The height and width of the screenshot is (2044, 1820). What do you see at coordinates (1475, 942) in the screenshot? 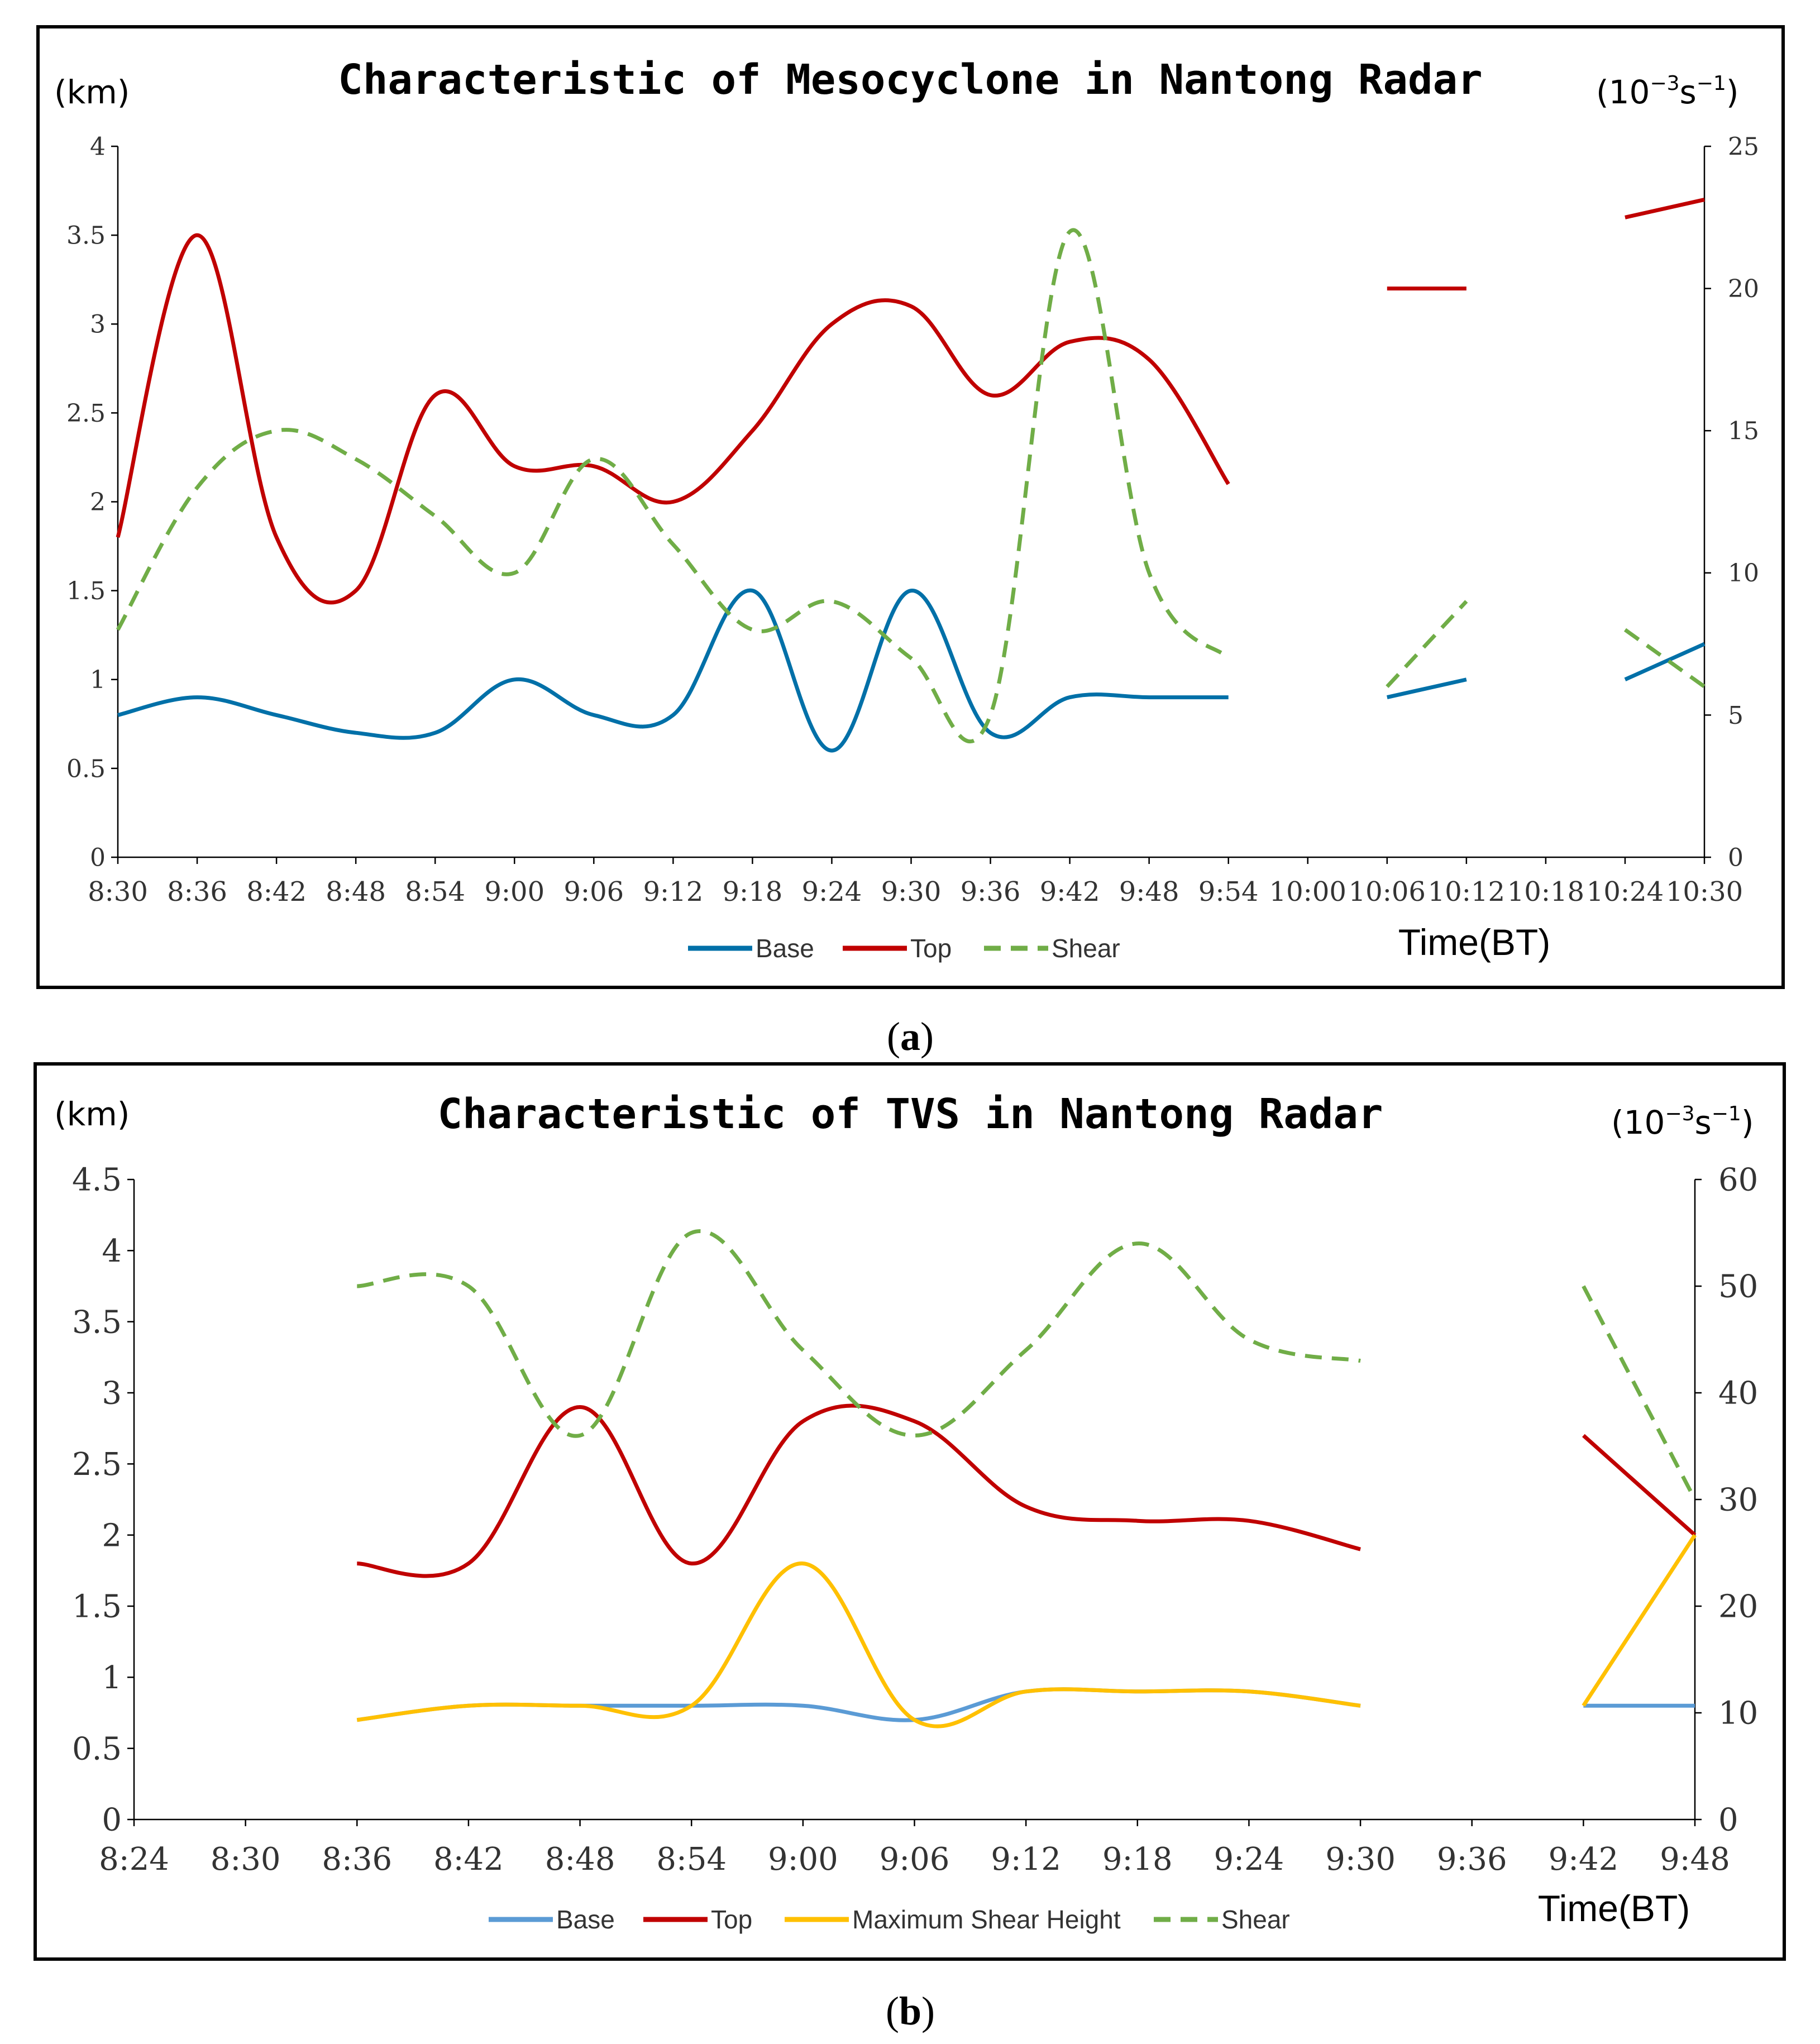
I see `panel-a-x-axis-label: Time(BT)` at bounding box center [1475, 942].